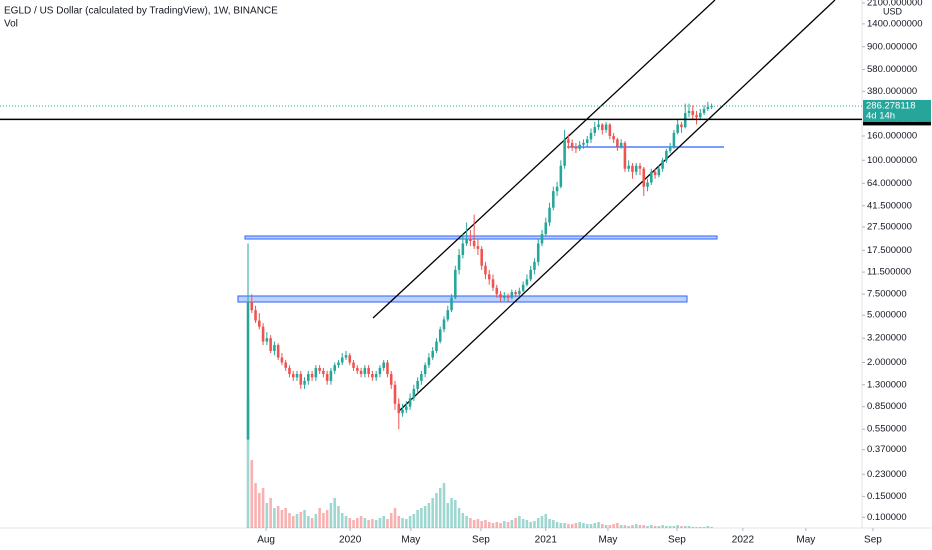 The height and width of the screenshot is (550, 932). Describe the element at coordinates (805, 540) in the screenshot. I see `x-tick-label: May` at that location.